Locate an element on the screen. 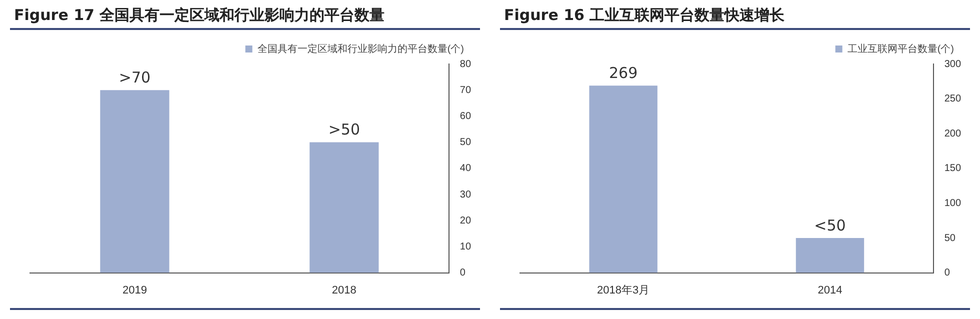 This screenshot has height=319, width=980. y-tick-label: 60 is located at coordinates (466, 116).